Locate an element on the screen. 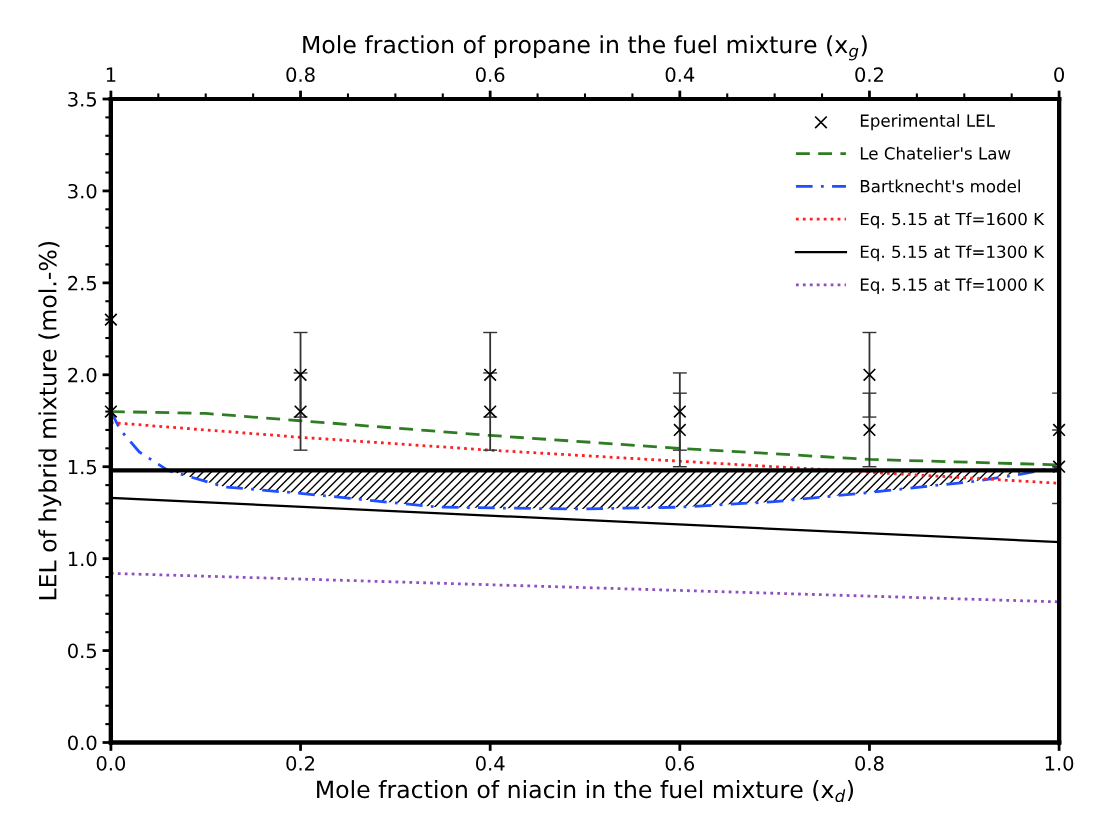 The image size is (1109, 825). y-tick-label: 3.5 is located at coordinates (82, 99).